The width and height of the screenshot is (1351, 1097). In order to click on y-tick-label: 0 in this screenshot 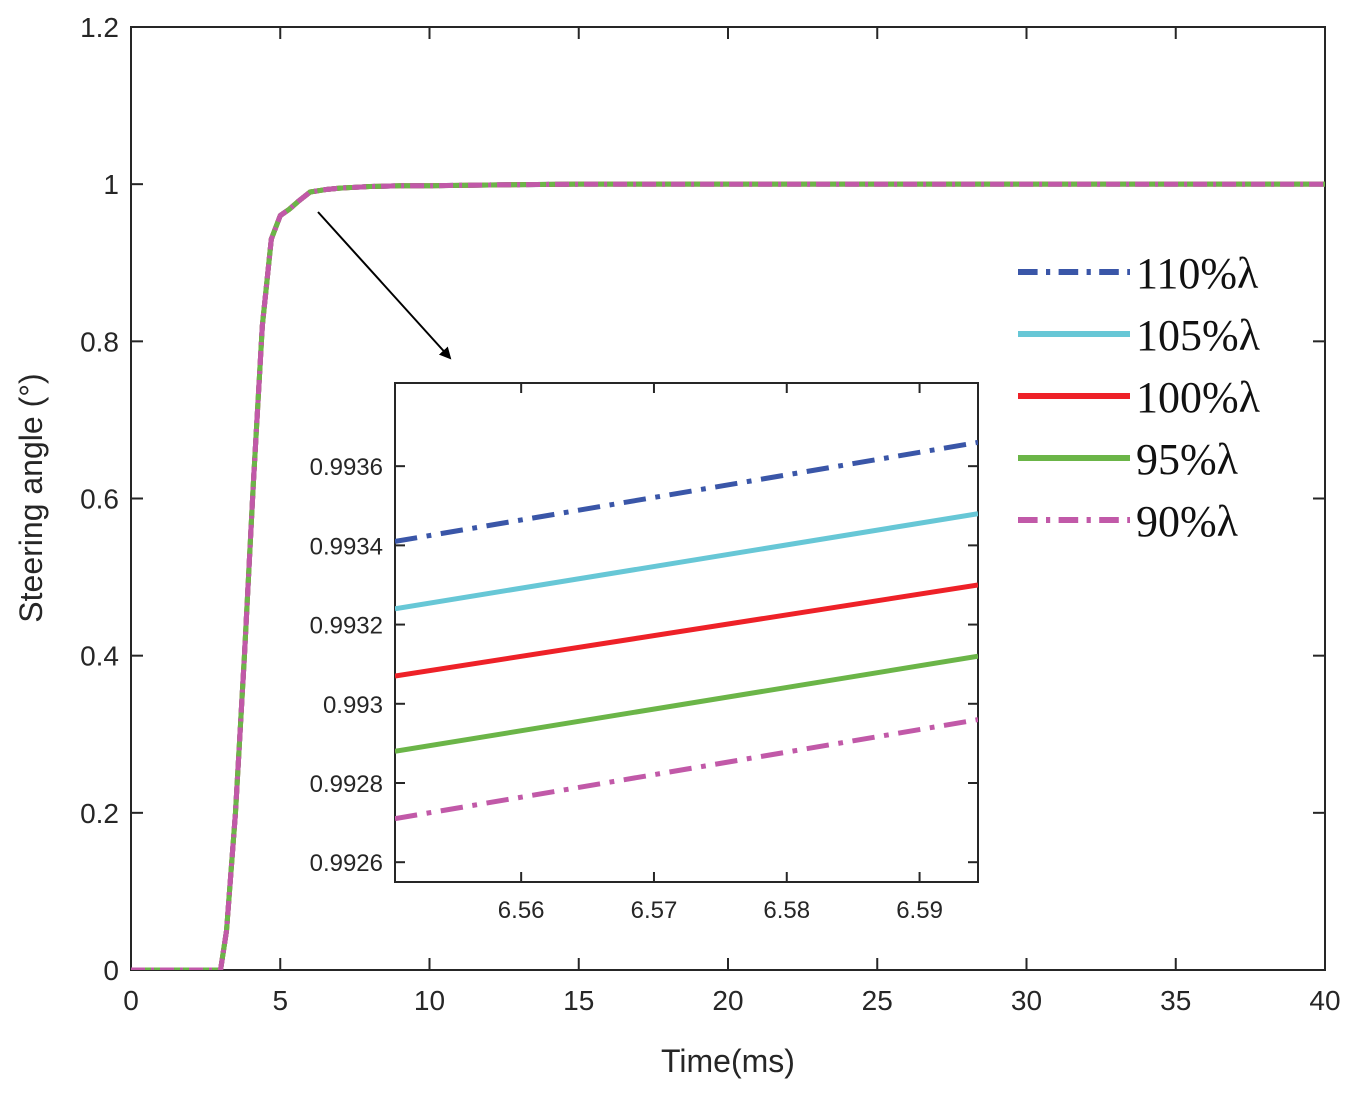, I will do `click(111, 970)`.